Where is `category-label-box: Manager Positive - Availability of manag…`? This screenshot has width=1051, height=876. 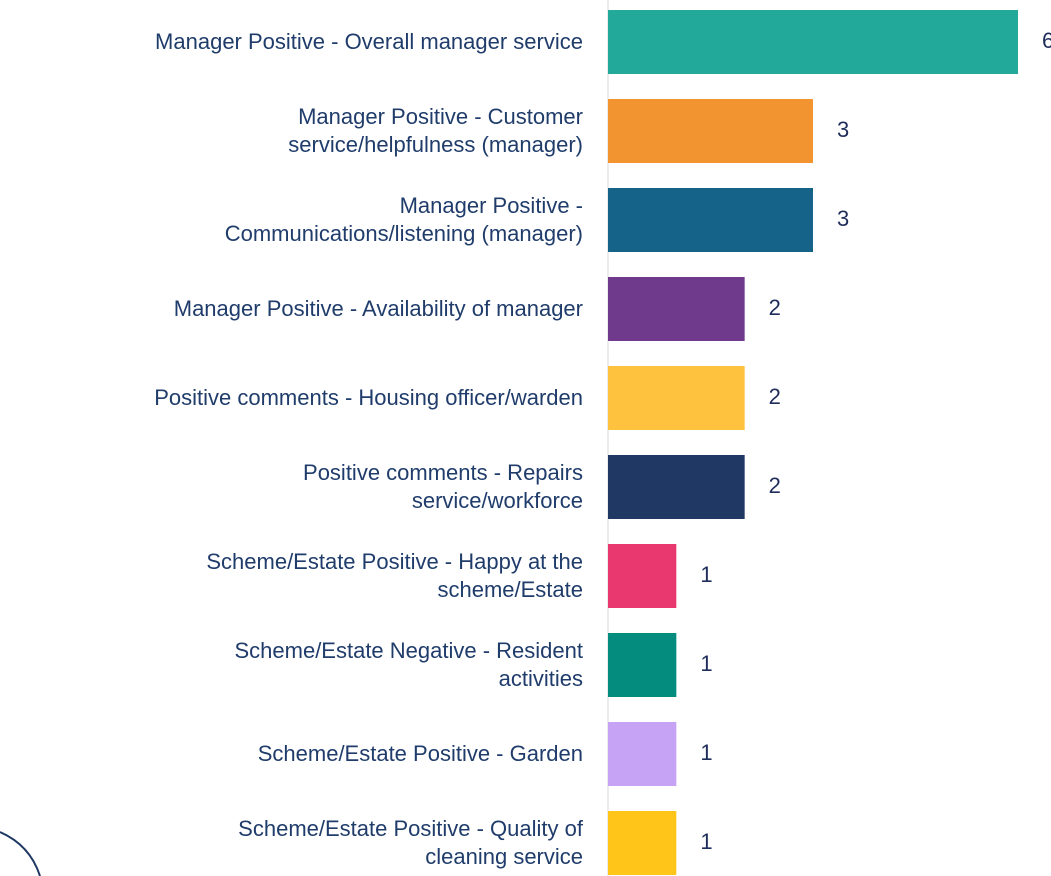 category-label-box: Manager Positive - Availability of manag… is located at coordinates (291, 309).